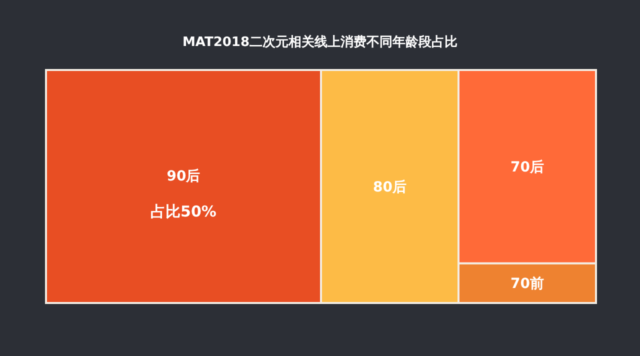 This screenshot has width=640, height=356. What do you see at coordinates (183, 211) in the screenshot?
I see `data-label: 占比50%` at bounding box center [183, 211].